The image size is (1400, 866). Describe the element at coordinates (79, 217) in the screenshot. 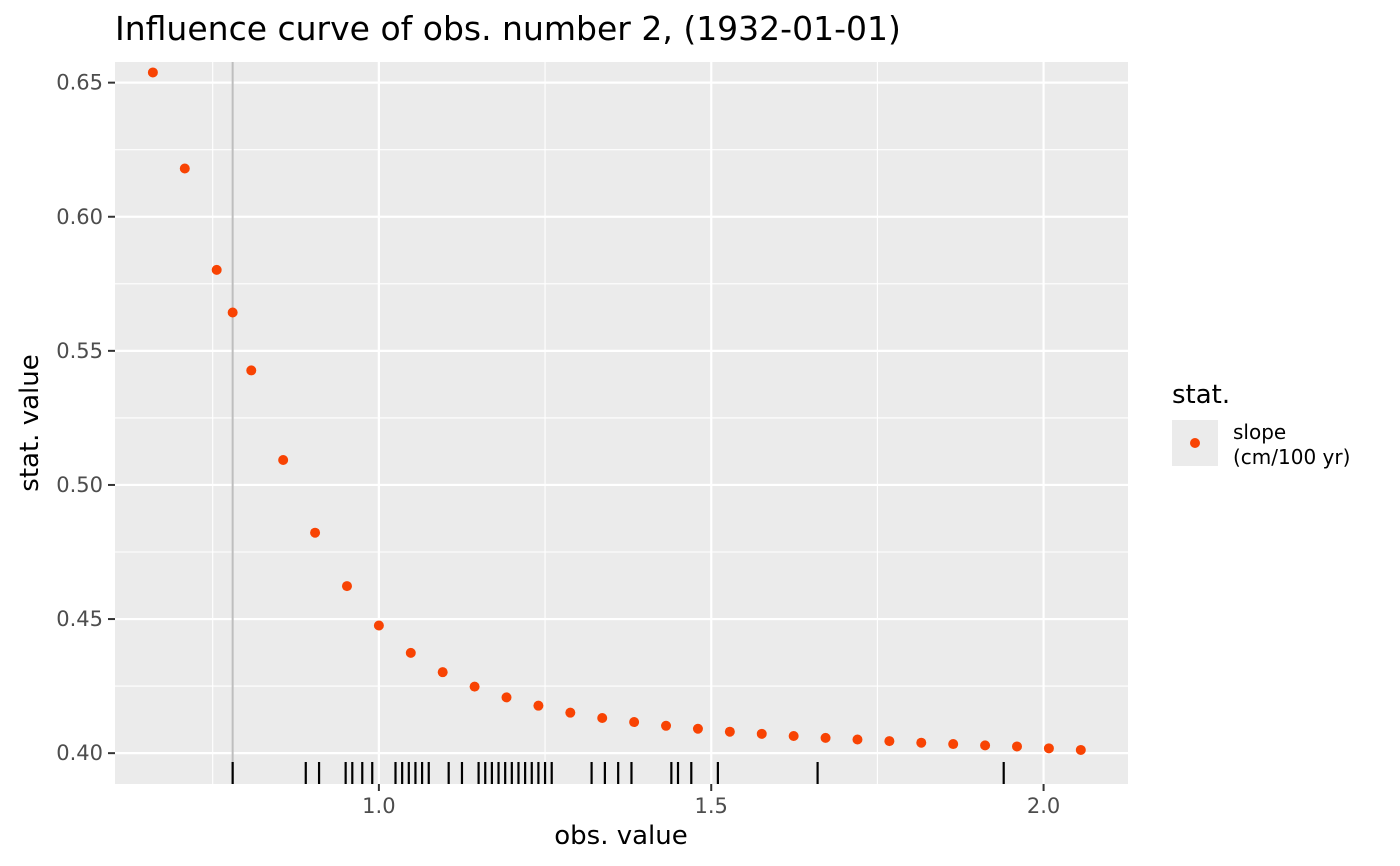

I see `y-tick-label: 0.60` at that location.